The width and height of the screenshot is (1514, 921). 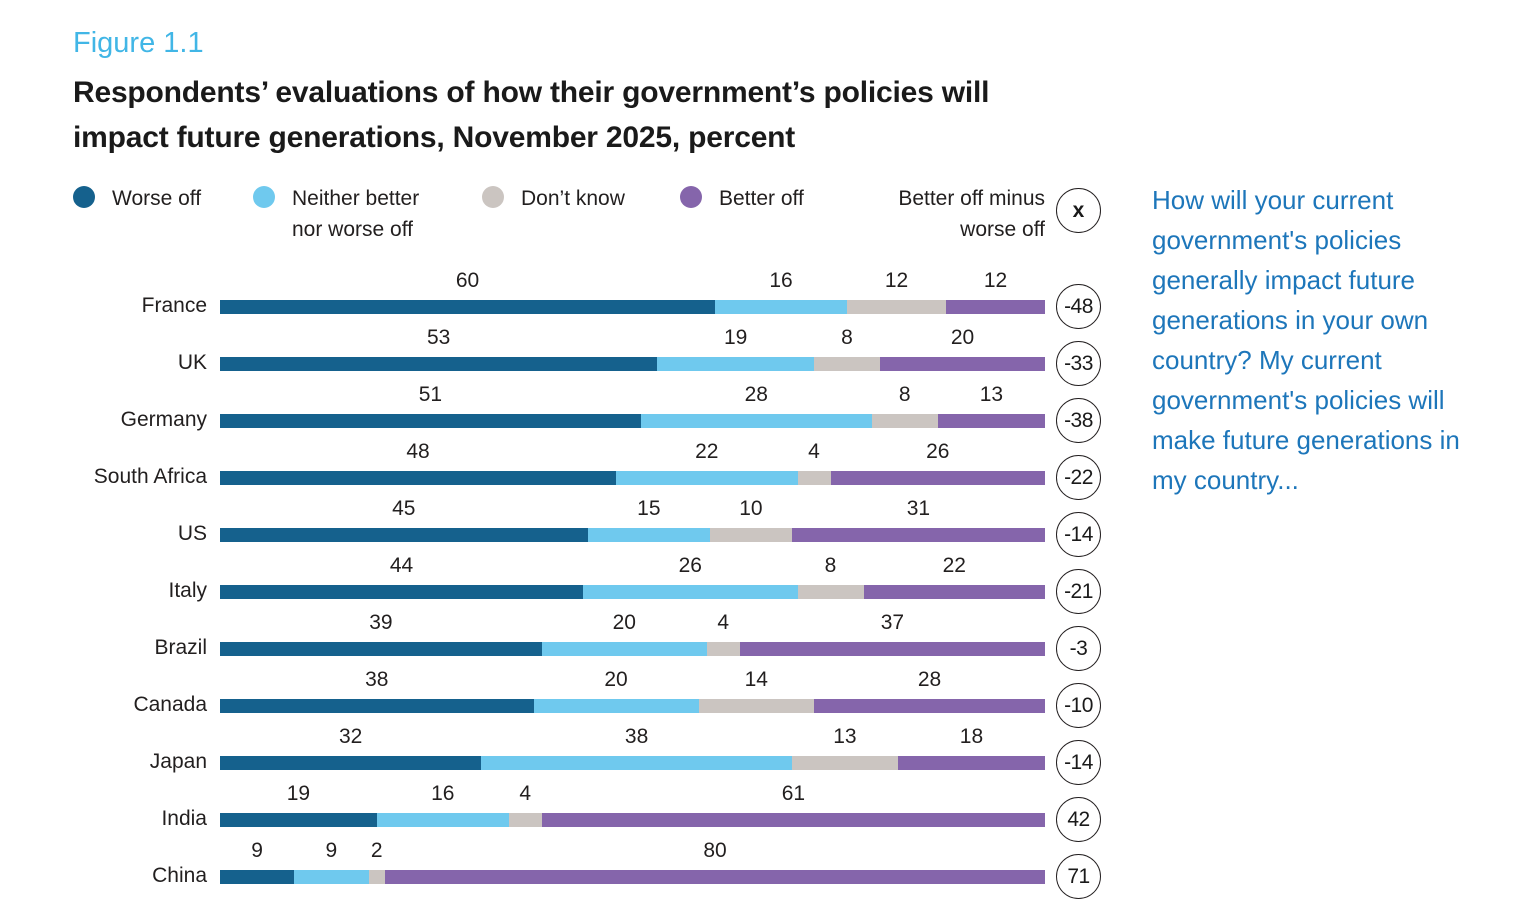 I want to click on chart-row-france: France 60 16 12 12 -48, so click(x=757, y=298).